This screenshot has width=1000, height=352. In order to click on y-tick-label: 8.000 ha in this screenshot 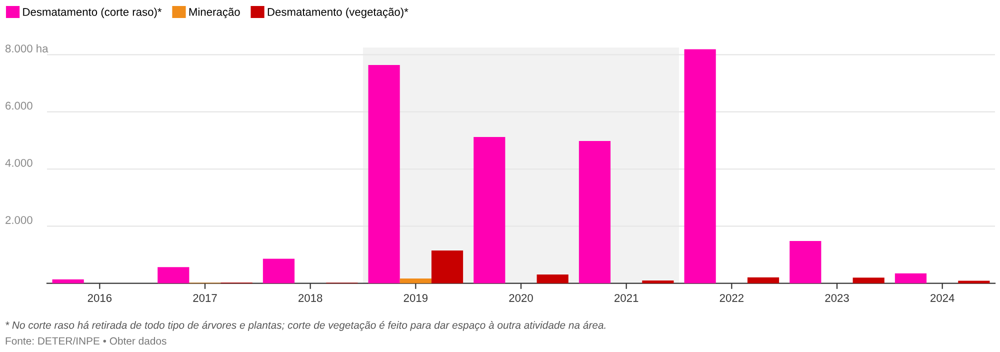, I will do `click(26, 48)`.